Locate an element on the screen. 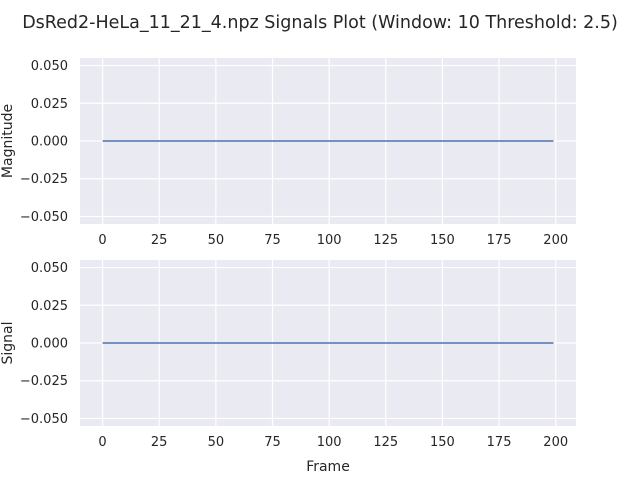 The height and width of the screenshot is (480, 640). y-axis-label: Signal is located at coordinates (8, 342).